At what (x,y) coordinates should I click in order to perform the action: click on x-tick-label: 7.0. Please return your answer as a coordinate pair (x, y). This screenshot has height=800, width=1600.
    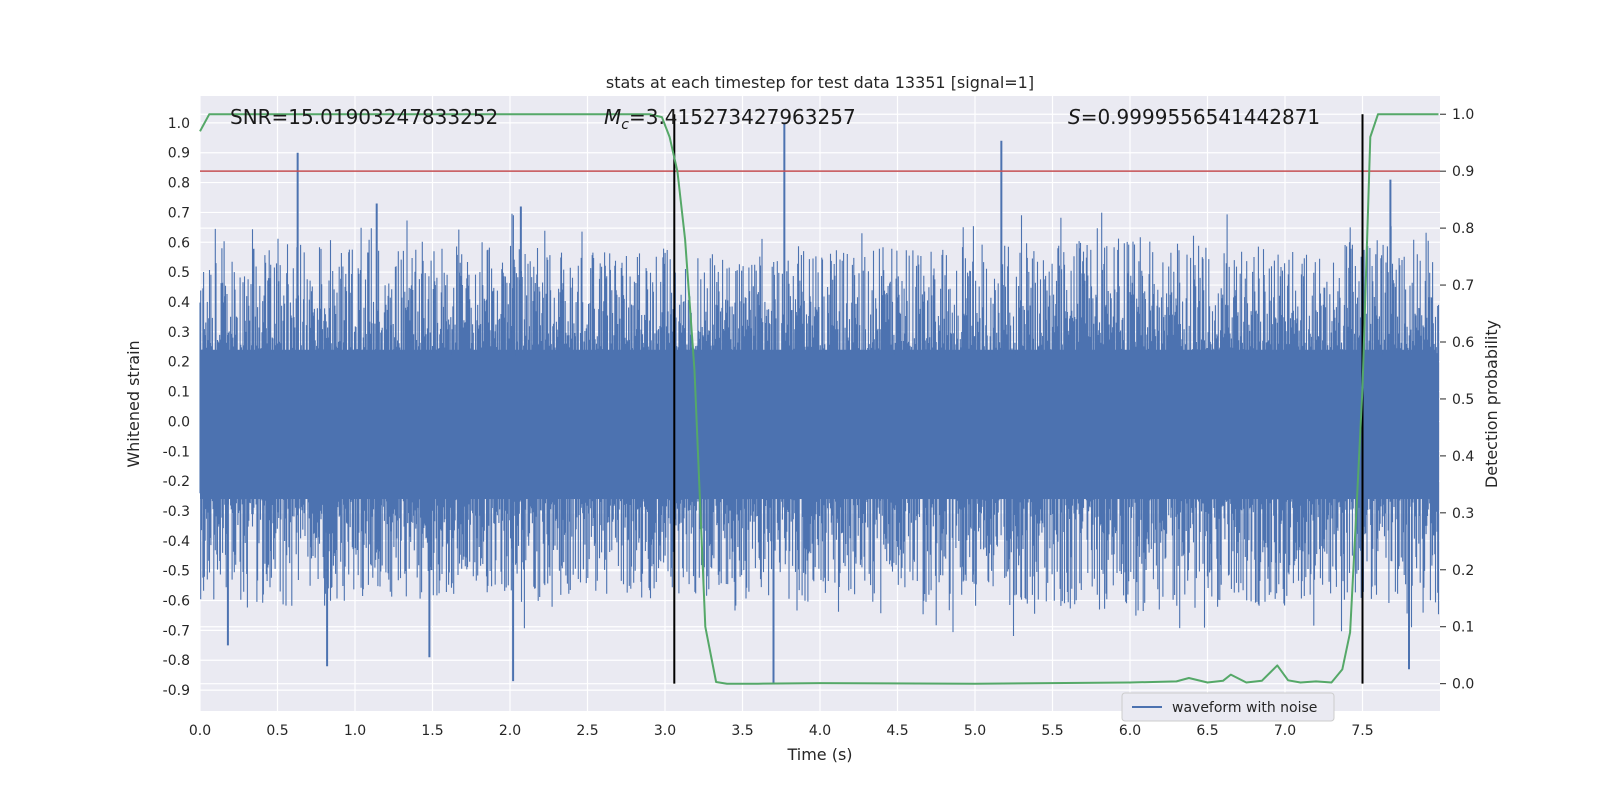
    Looking at the image, I should click on (1285, 731).